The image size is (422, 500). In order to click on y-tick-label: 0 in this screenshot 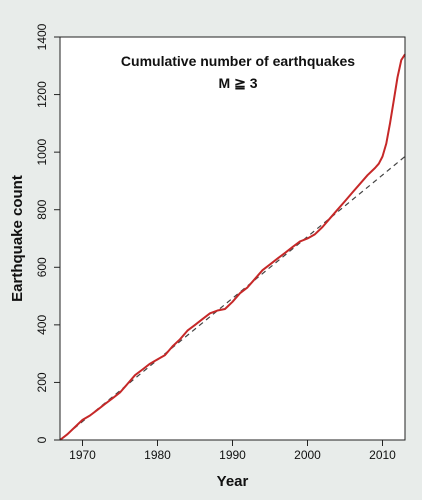, I will do `click(42, 439)`.